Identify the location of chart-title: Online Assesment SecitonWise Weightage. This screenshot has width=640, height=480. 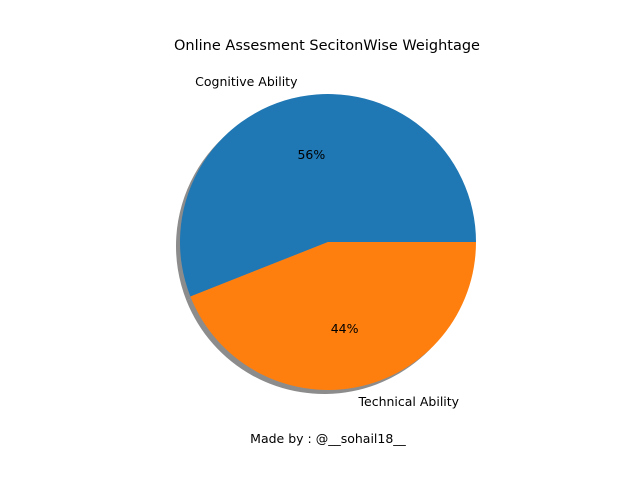
(327, 46).